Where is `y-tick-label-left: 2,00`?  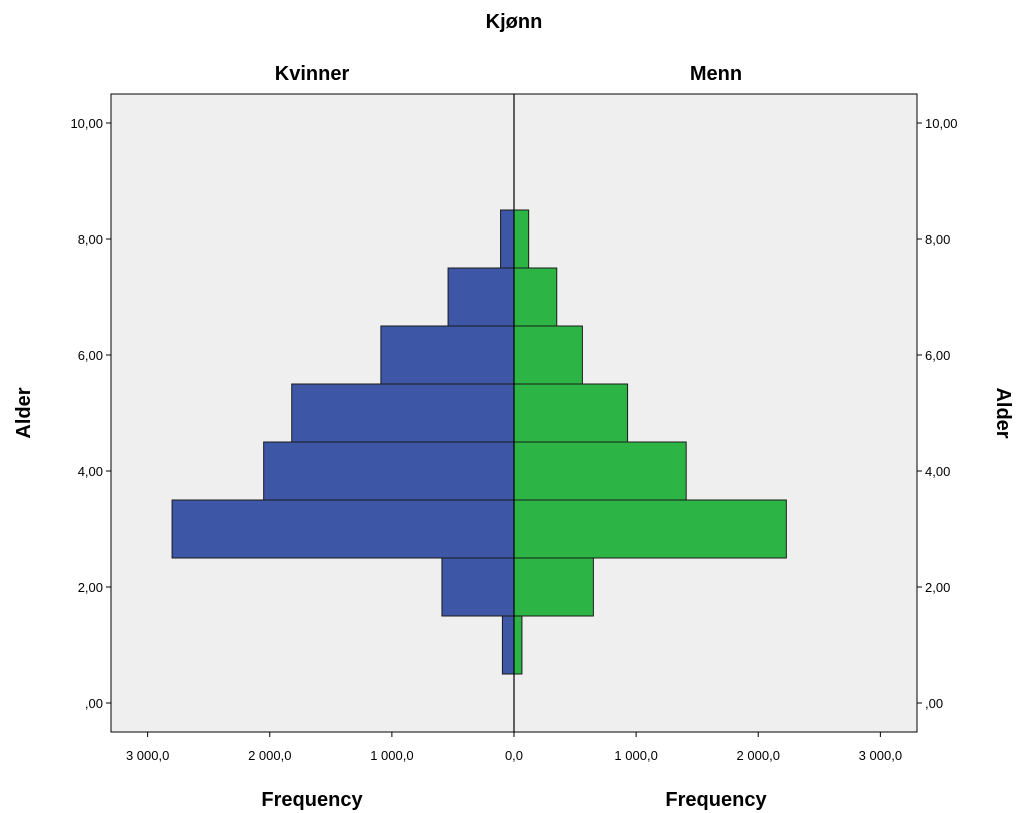 y-tick-label-left: 2,00 is located at coordinates (90, 587).